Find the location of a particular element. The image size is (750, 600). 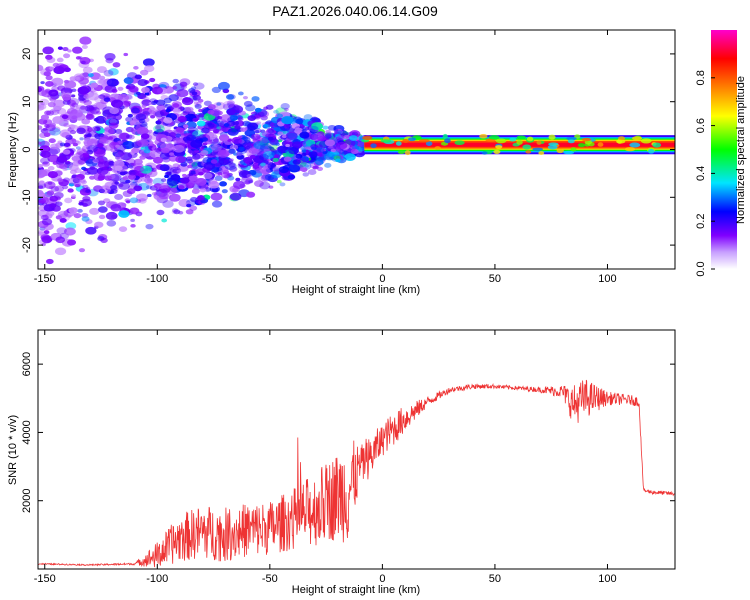

colorbar-tick-label: 0.6 is located at coordinates (701, 125).